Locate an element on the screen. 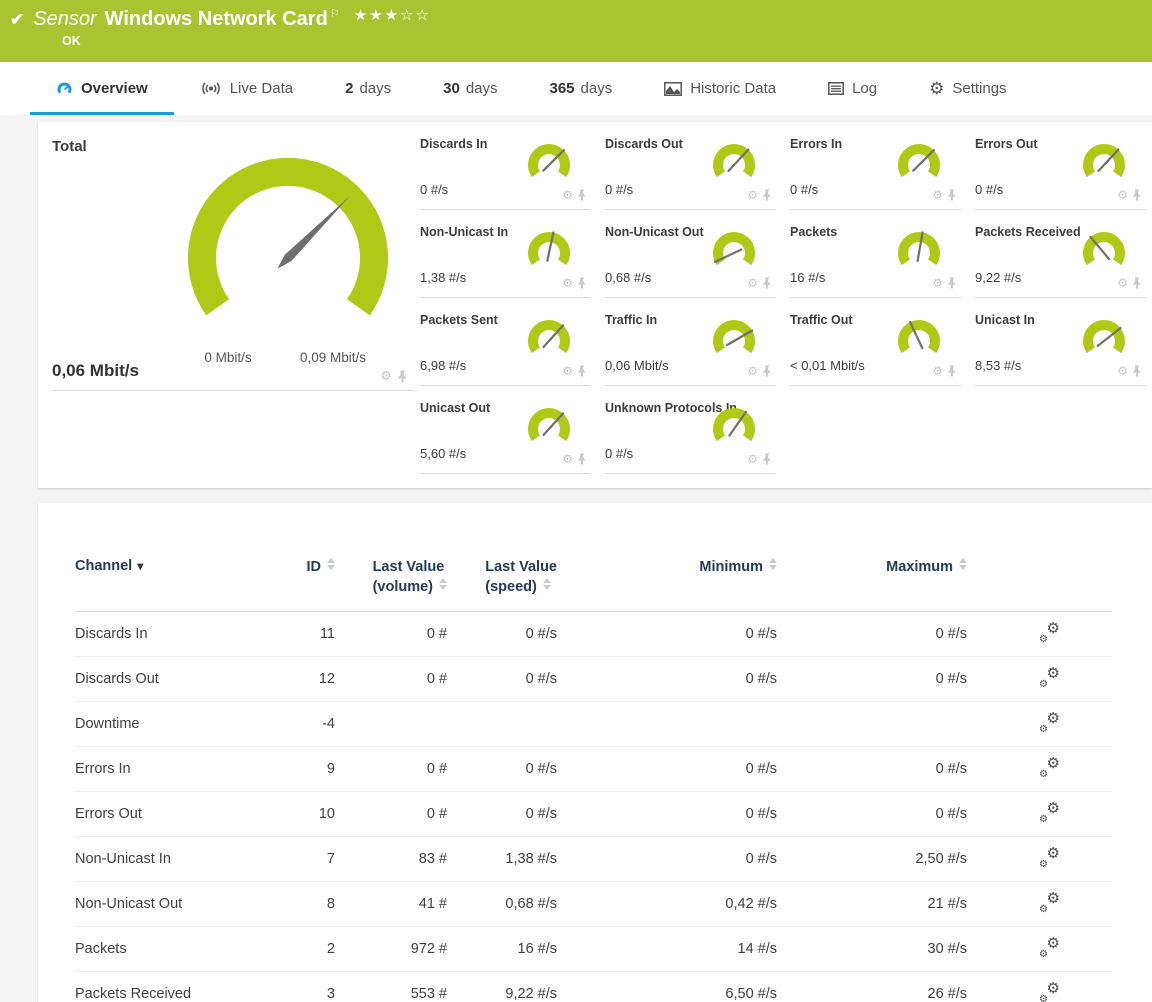 This screenshot has height=1002, width=1152. tab-overview: Overview is located at coordinates (102, 88).